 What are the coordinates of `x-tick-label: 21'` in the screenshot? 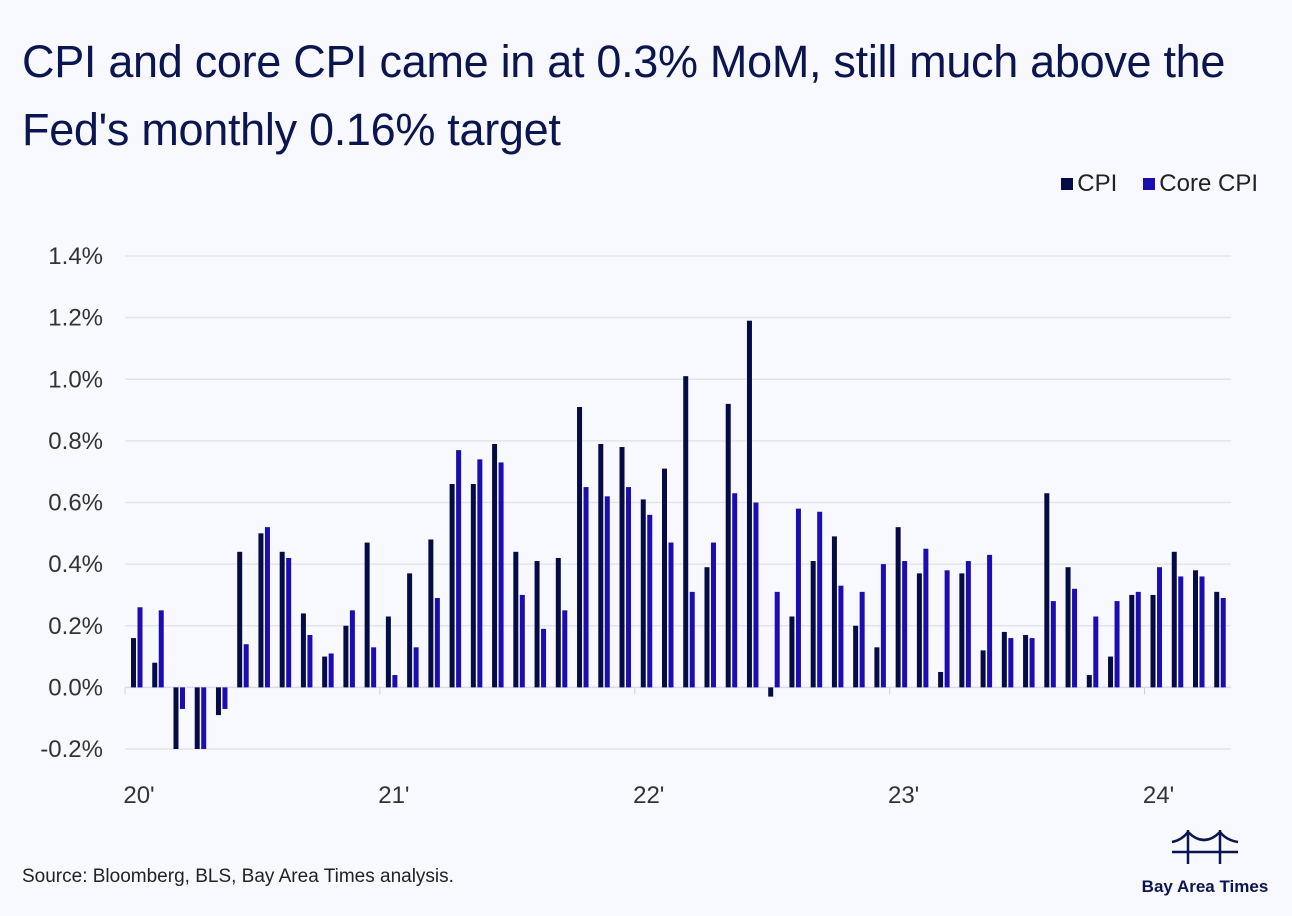 It's located at (393, 795).